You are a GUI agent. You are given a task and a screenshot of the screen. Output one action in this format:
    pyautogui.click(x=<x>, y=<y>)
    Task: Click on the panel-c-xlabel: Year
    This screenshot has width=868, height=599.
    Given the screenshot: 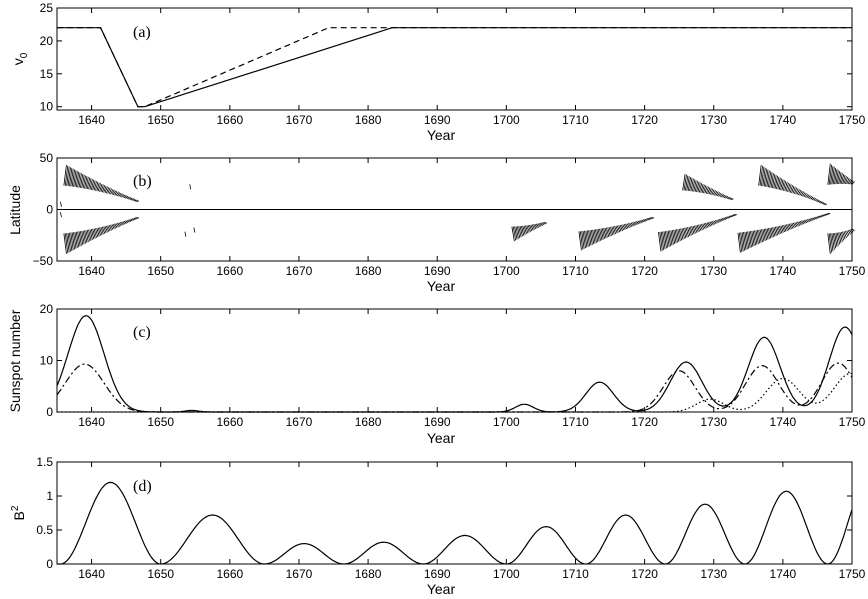 What is the action you would take?
    pyautogui.click(x=441, y=438)
    